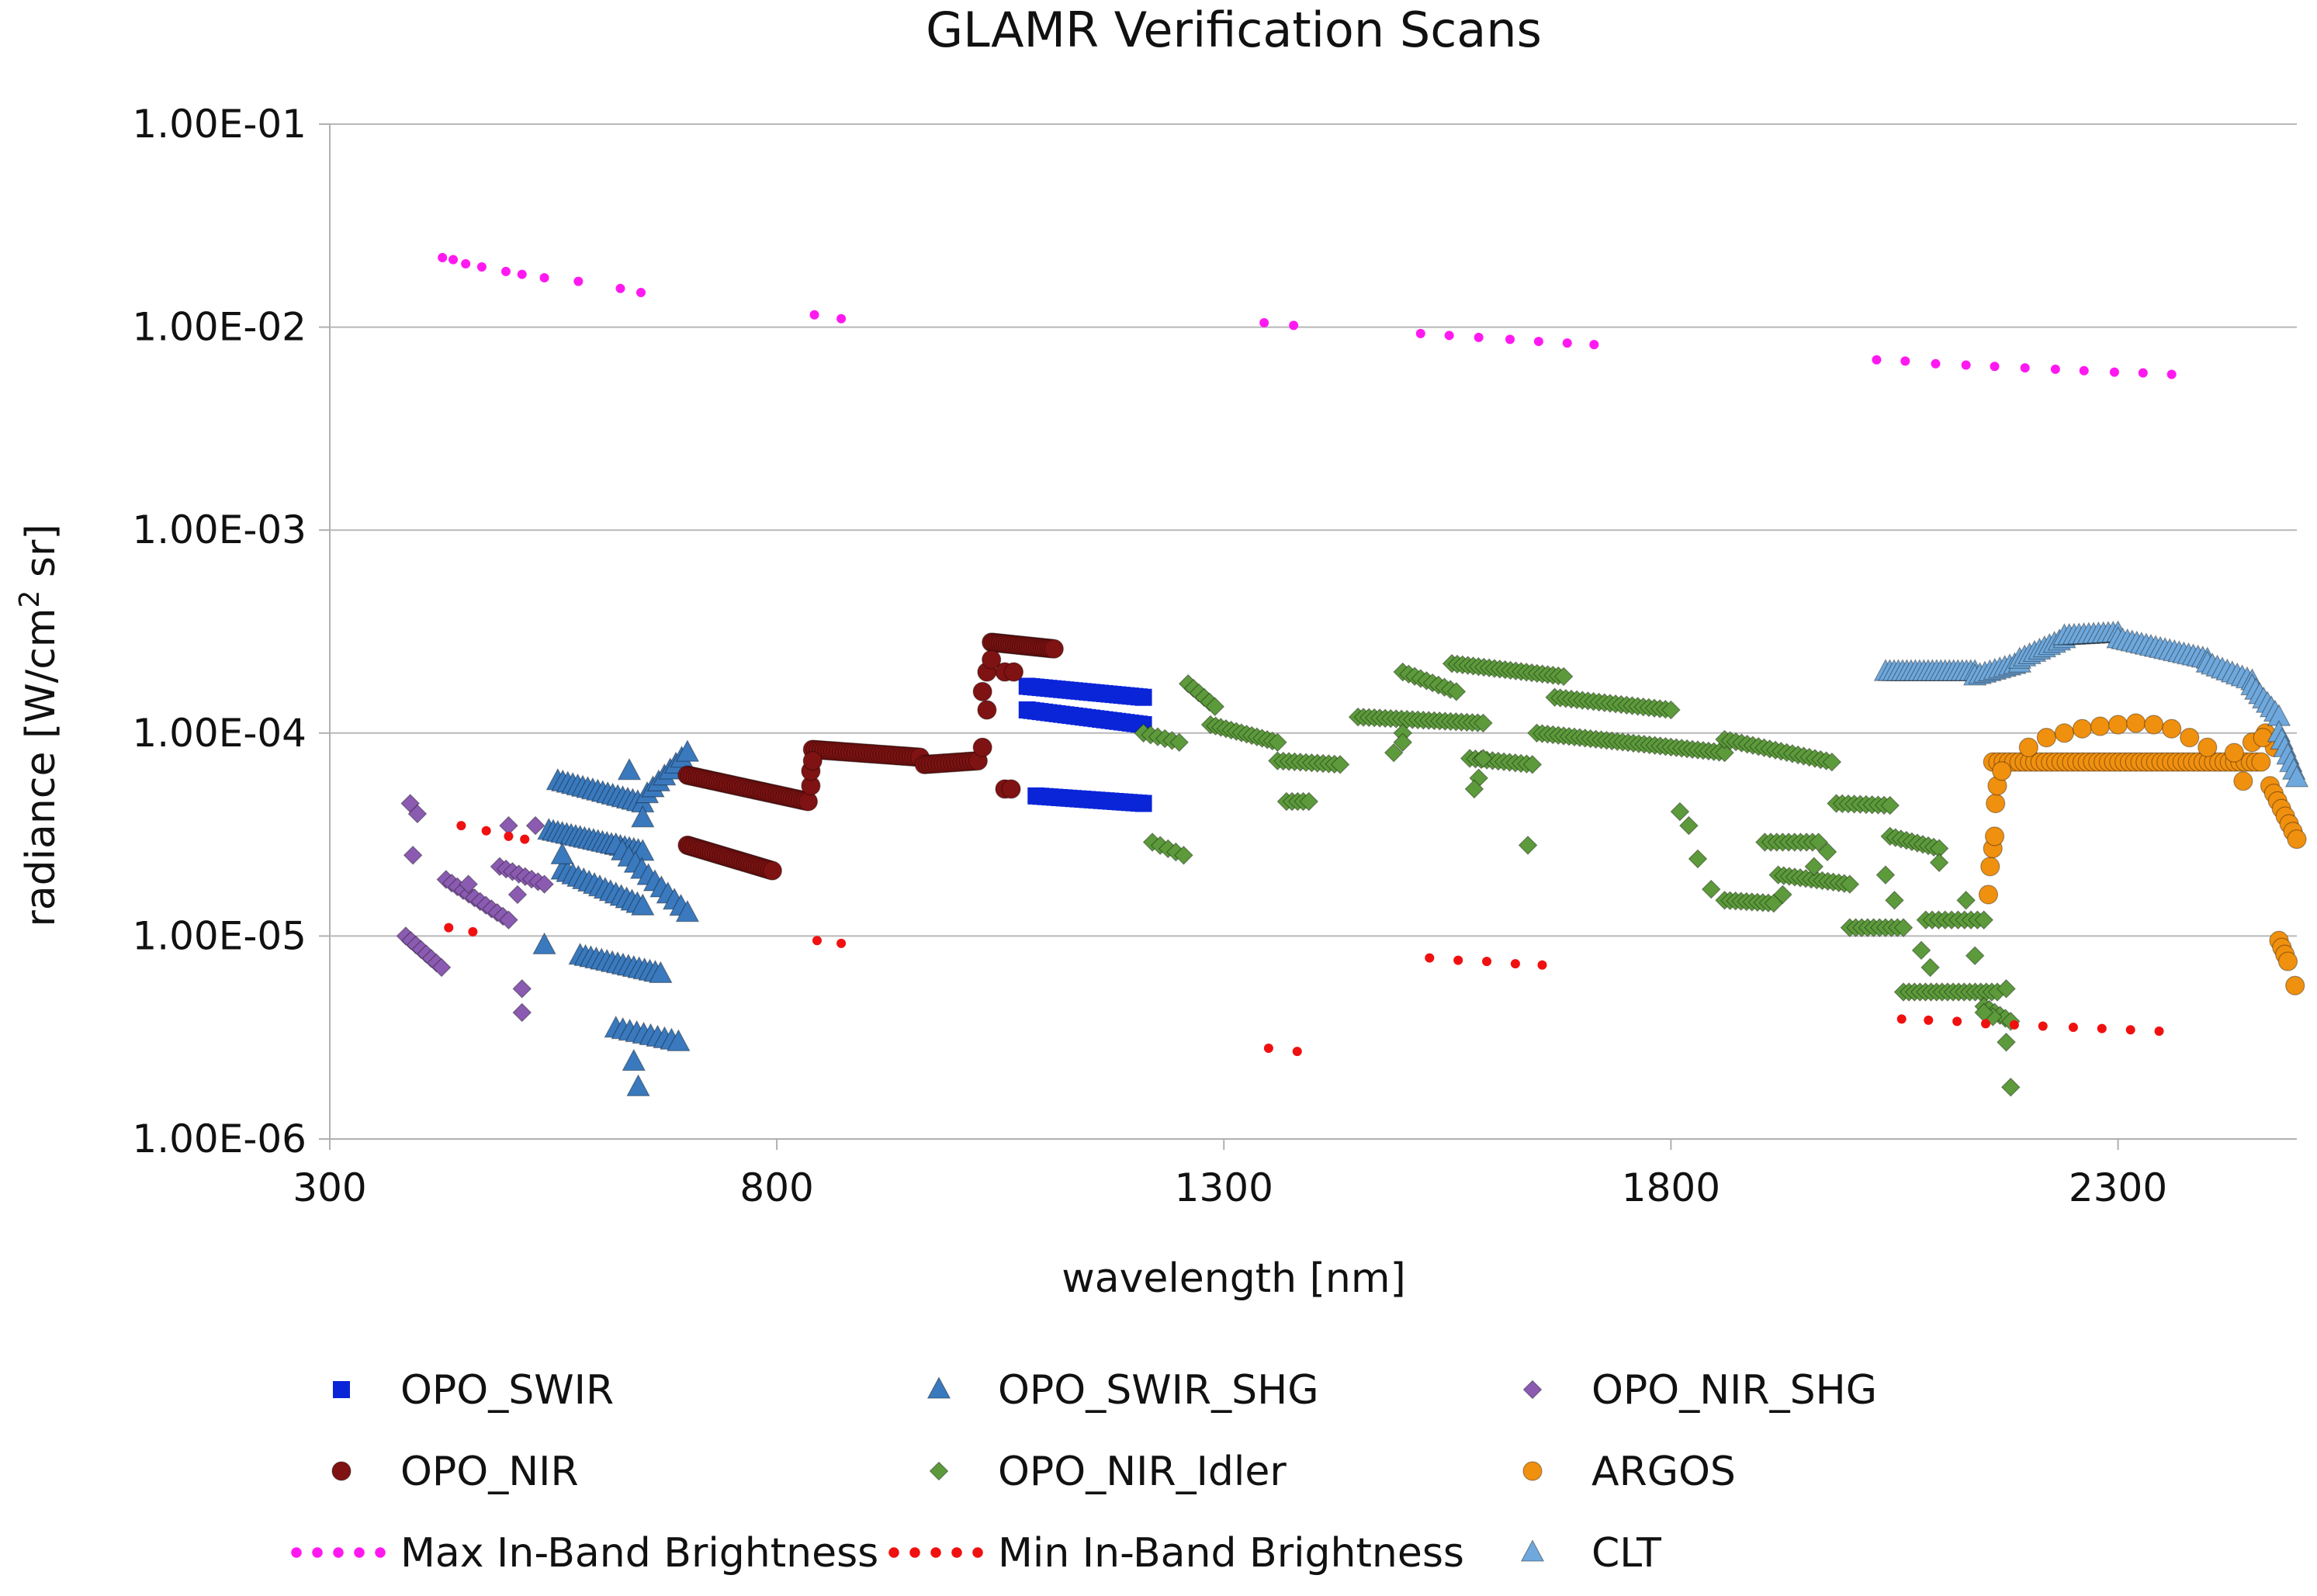  I want to click on legend-item-opo-swir: OPO_SWIR, so click(473, 1390).